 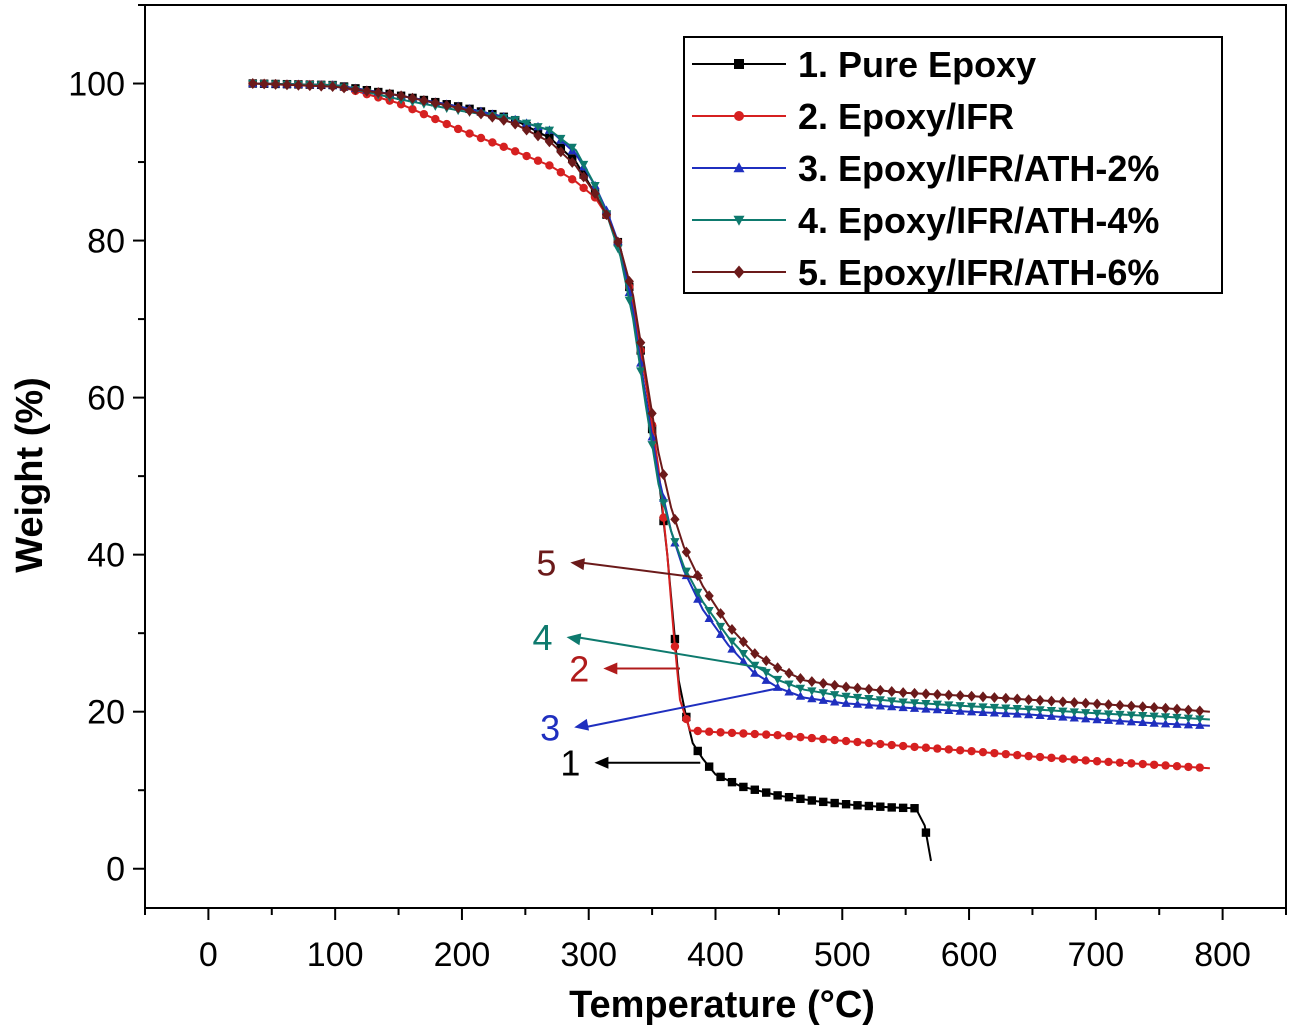 What do you see at coordinates (96, 85) in the screenshot?
I see `y-tick-label: 100` at bounding box center [96, 85].